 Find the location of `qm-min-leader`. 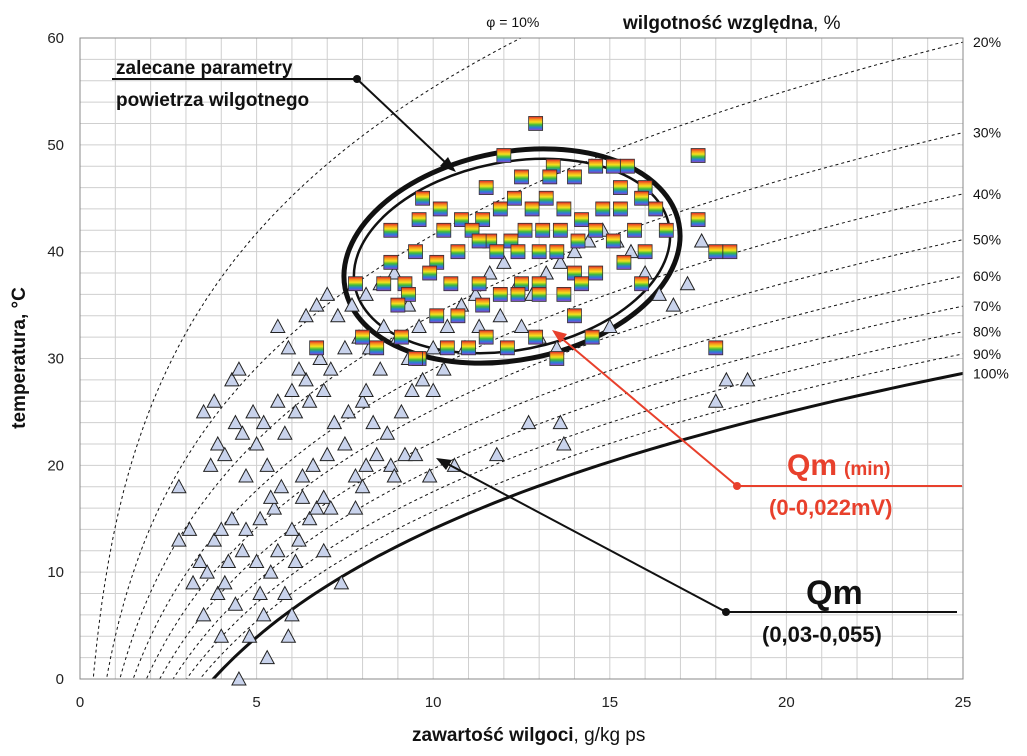

qm-min-leader is located at coordinates (648, 411).